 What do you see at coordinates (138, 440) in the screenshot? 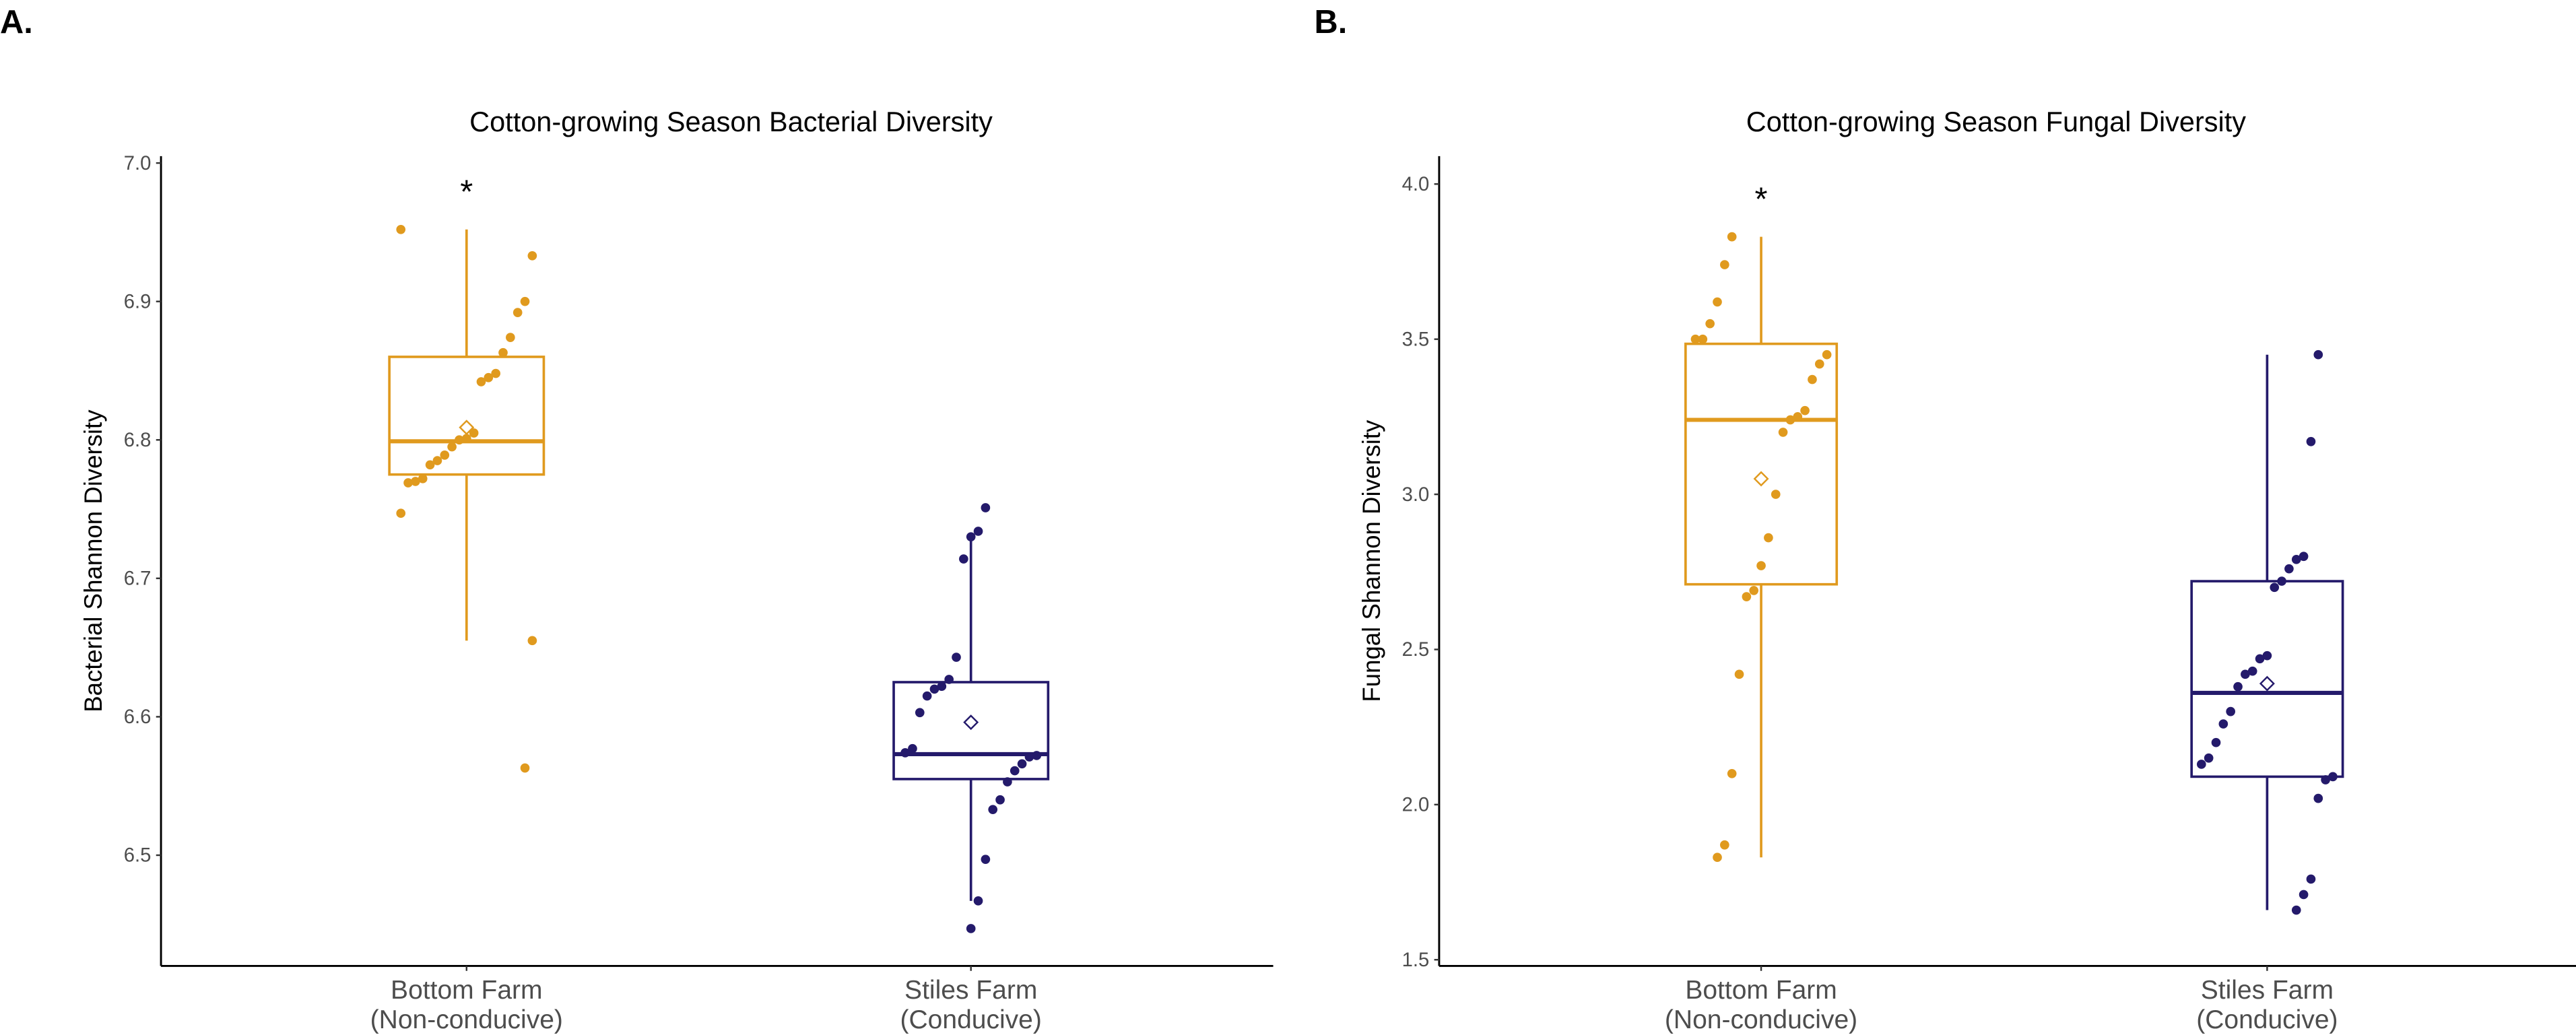
I see `y-tick-label: 6.8` at bounding box center [138, 440].